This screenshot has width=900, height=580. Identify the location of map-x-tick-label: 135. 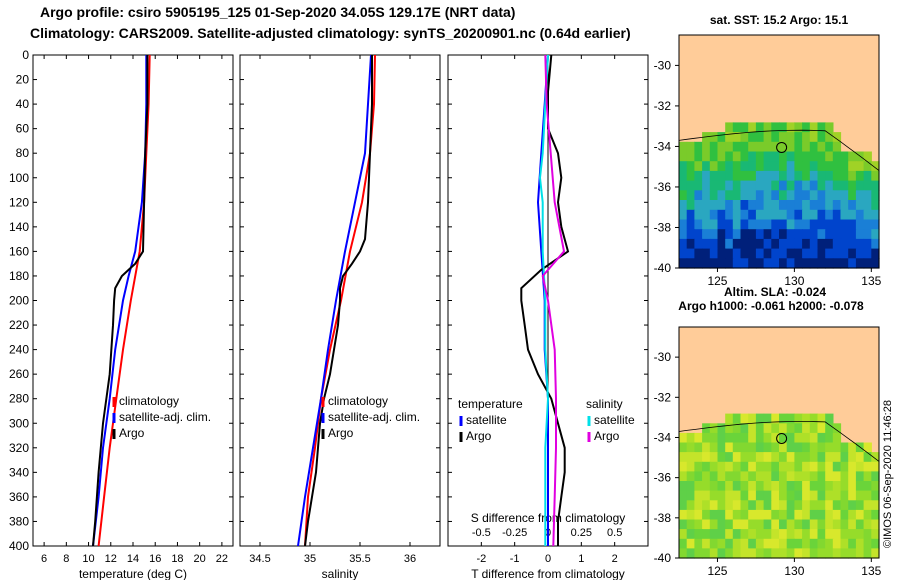
(871, 571).